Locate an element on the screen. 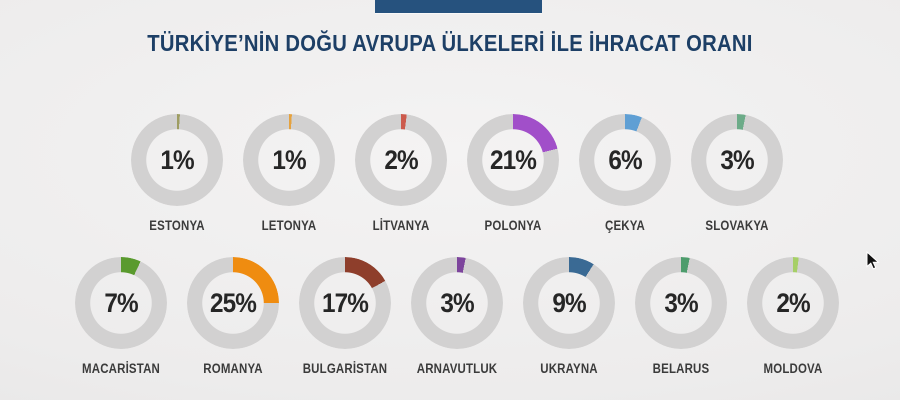 This screenshot has width=900, height=400. donut-label: MACARİSTAN is located at coordinates (121, 368).